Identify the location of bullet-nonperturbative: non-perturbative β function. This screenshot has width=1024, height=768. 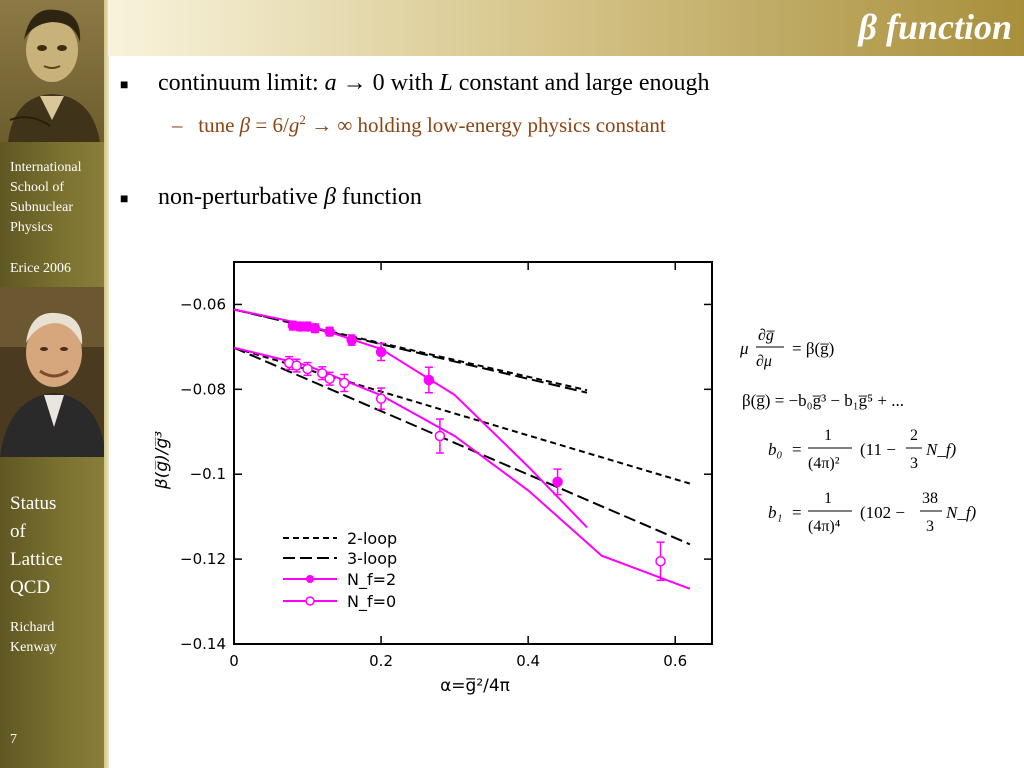
(290, 197).